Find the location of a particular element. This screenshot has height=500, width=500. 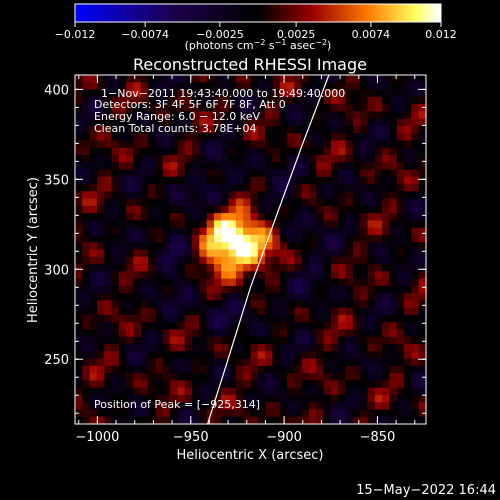

colorbar-unit-label: (photons cm−2 s−1 asec−2) is located at coordinates (258, 45).